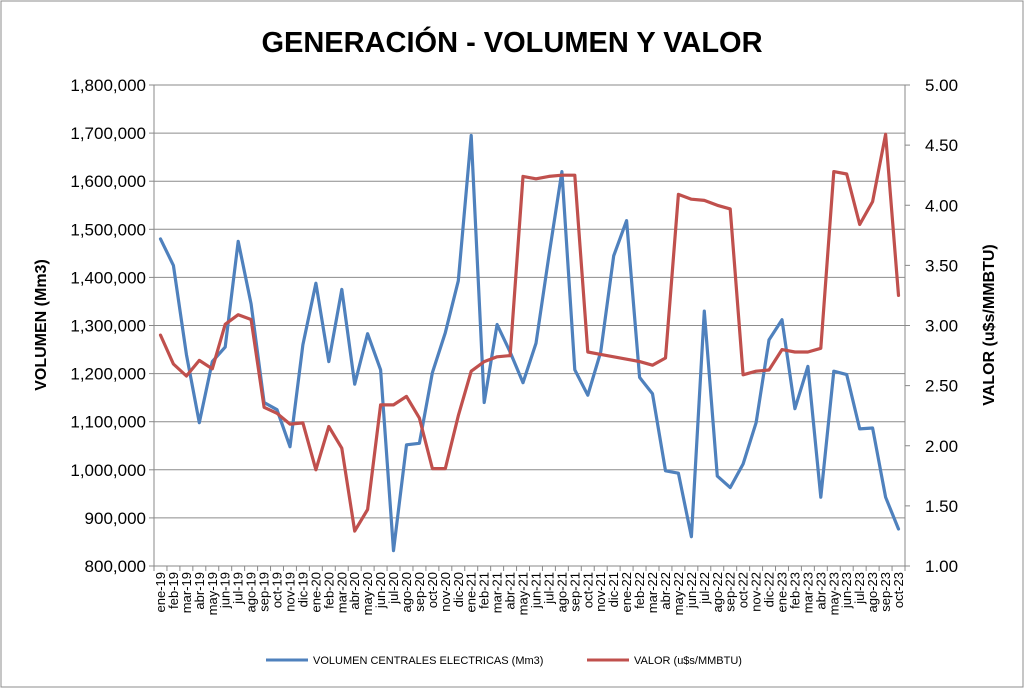 This screenshot has height=693, width=1024. What do you see at coordinates (769, 589) in the screenshot?
I see `x-tick-label: dic-22` at bounding box center [769, 589].